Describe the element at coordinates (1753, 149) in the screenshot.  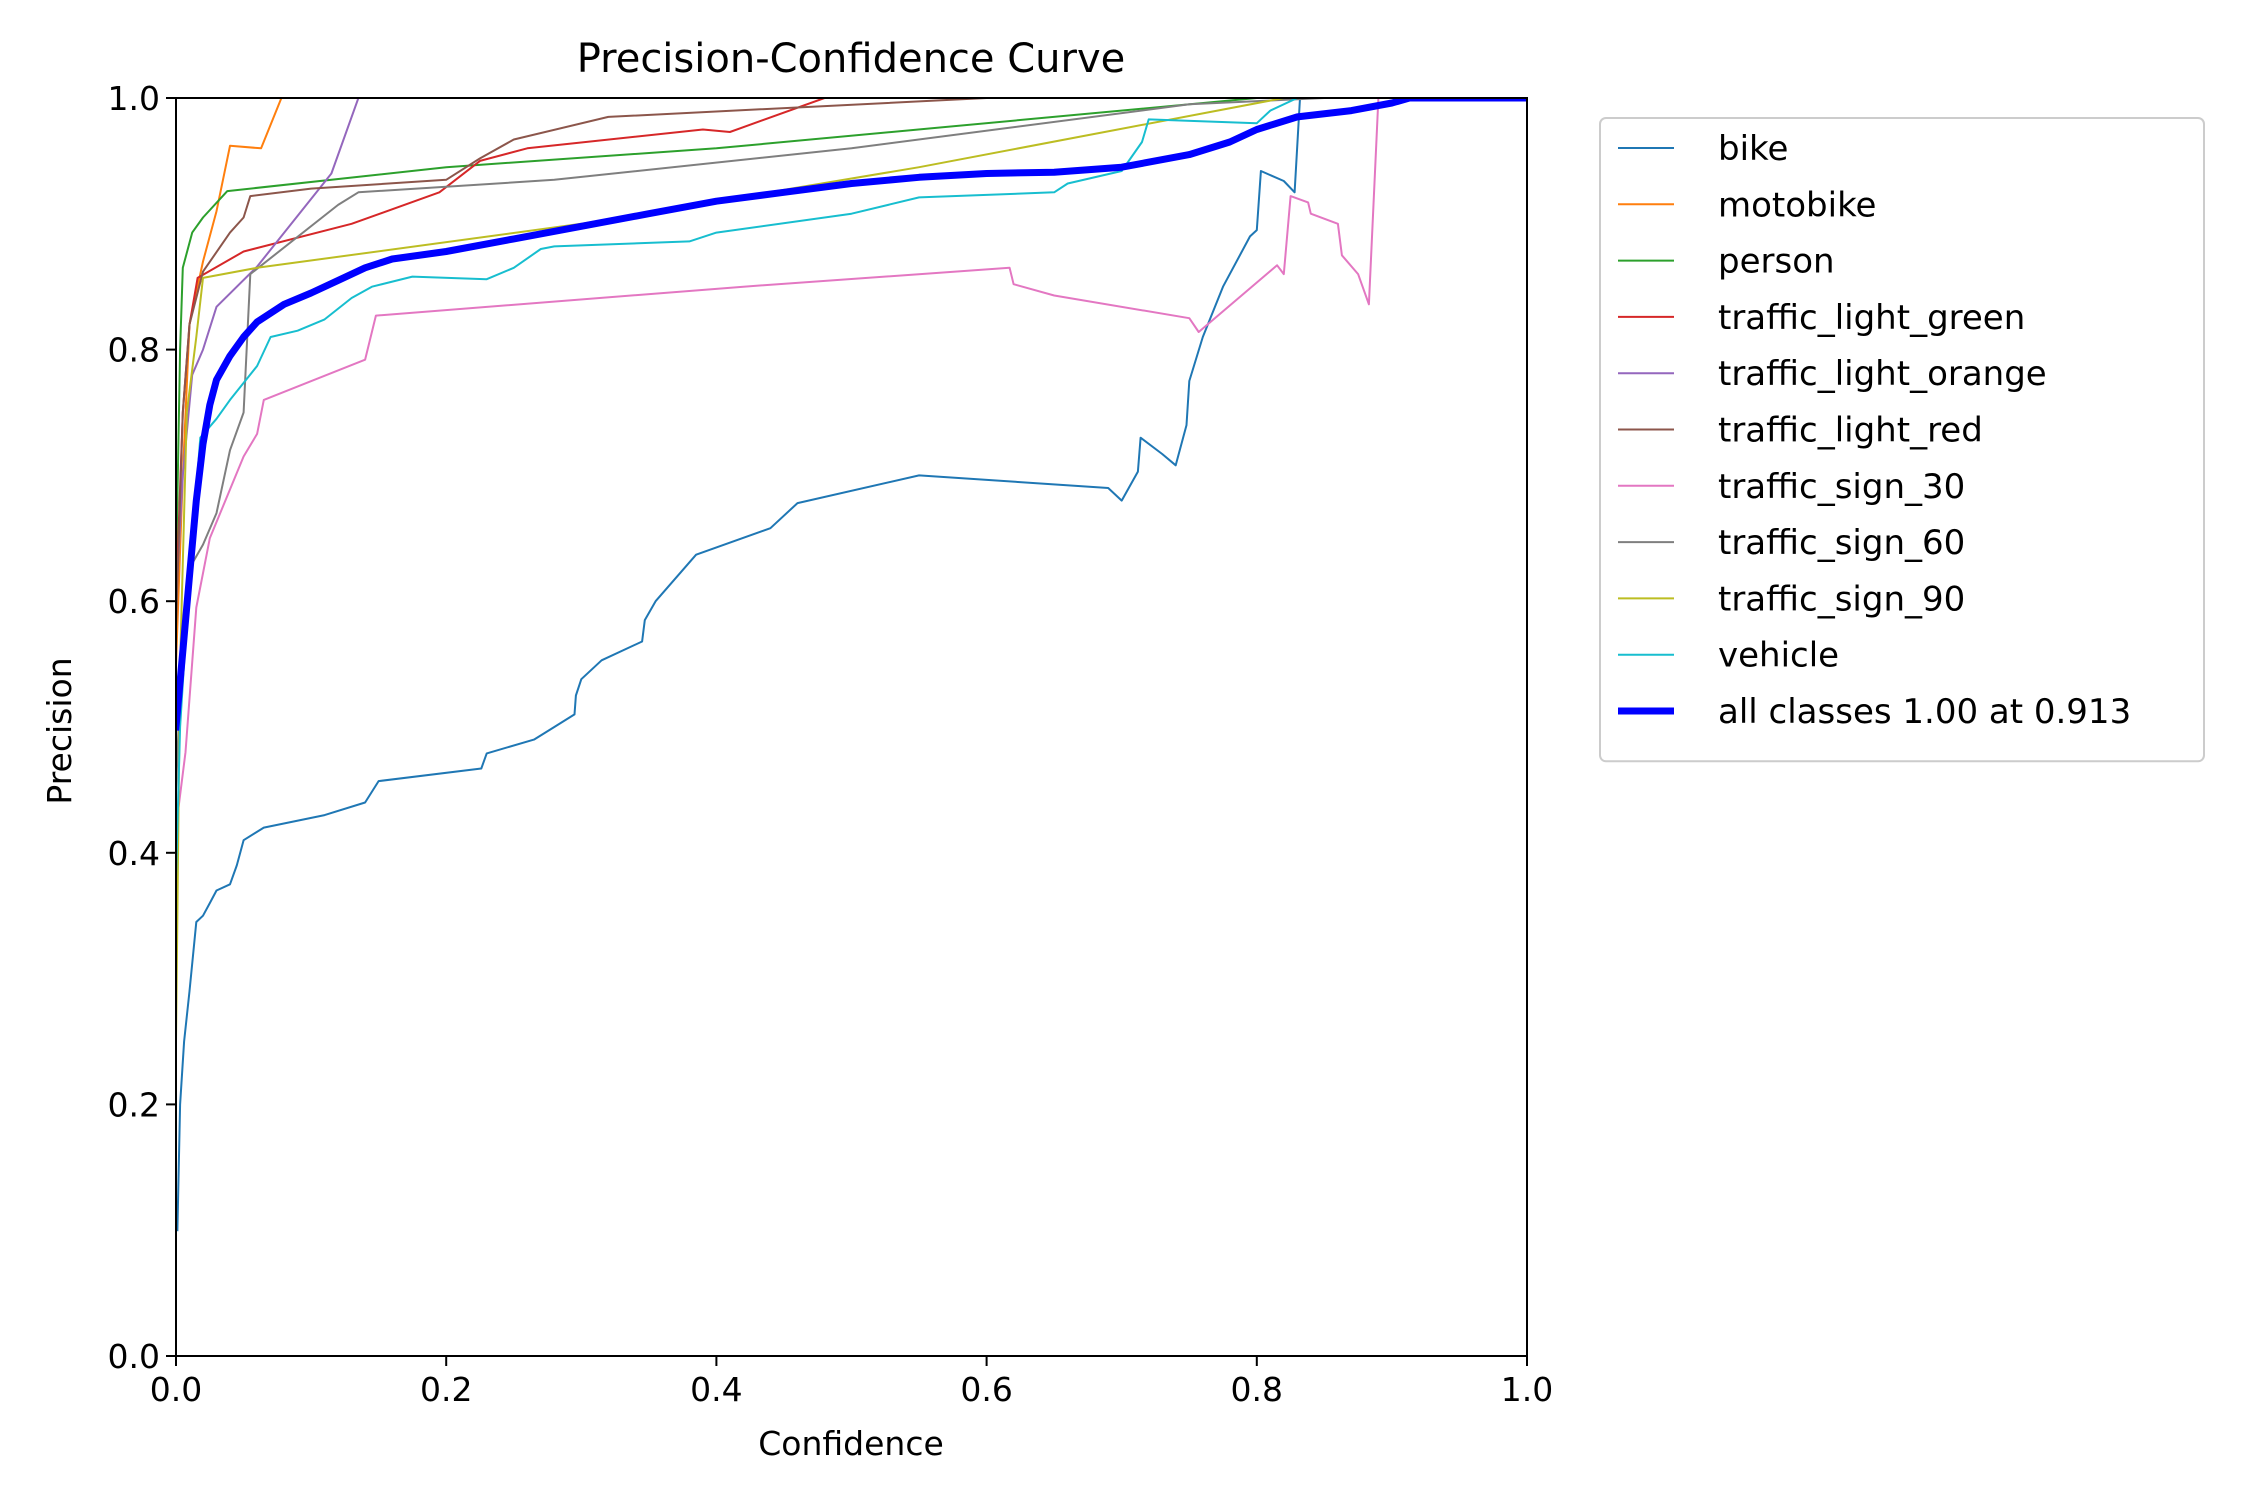
I see `legend-label: bike` at that location.